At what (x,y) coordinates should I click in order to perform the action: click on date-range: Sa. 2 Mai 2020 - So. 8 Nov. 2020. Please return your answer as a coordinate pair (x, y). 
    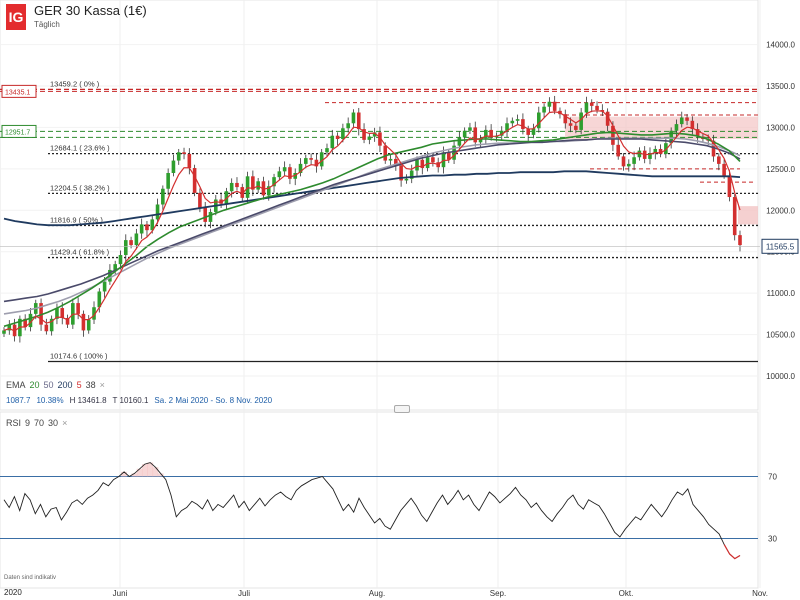
    Looking at the image, I should click on (213, 400).